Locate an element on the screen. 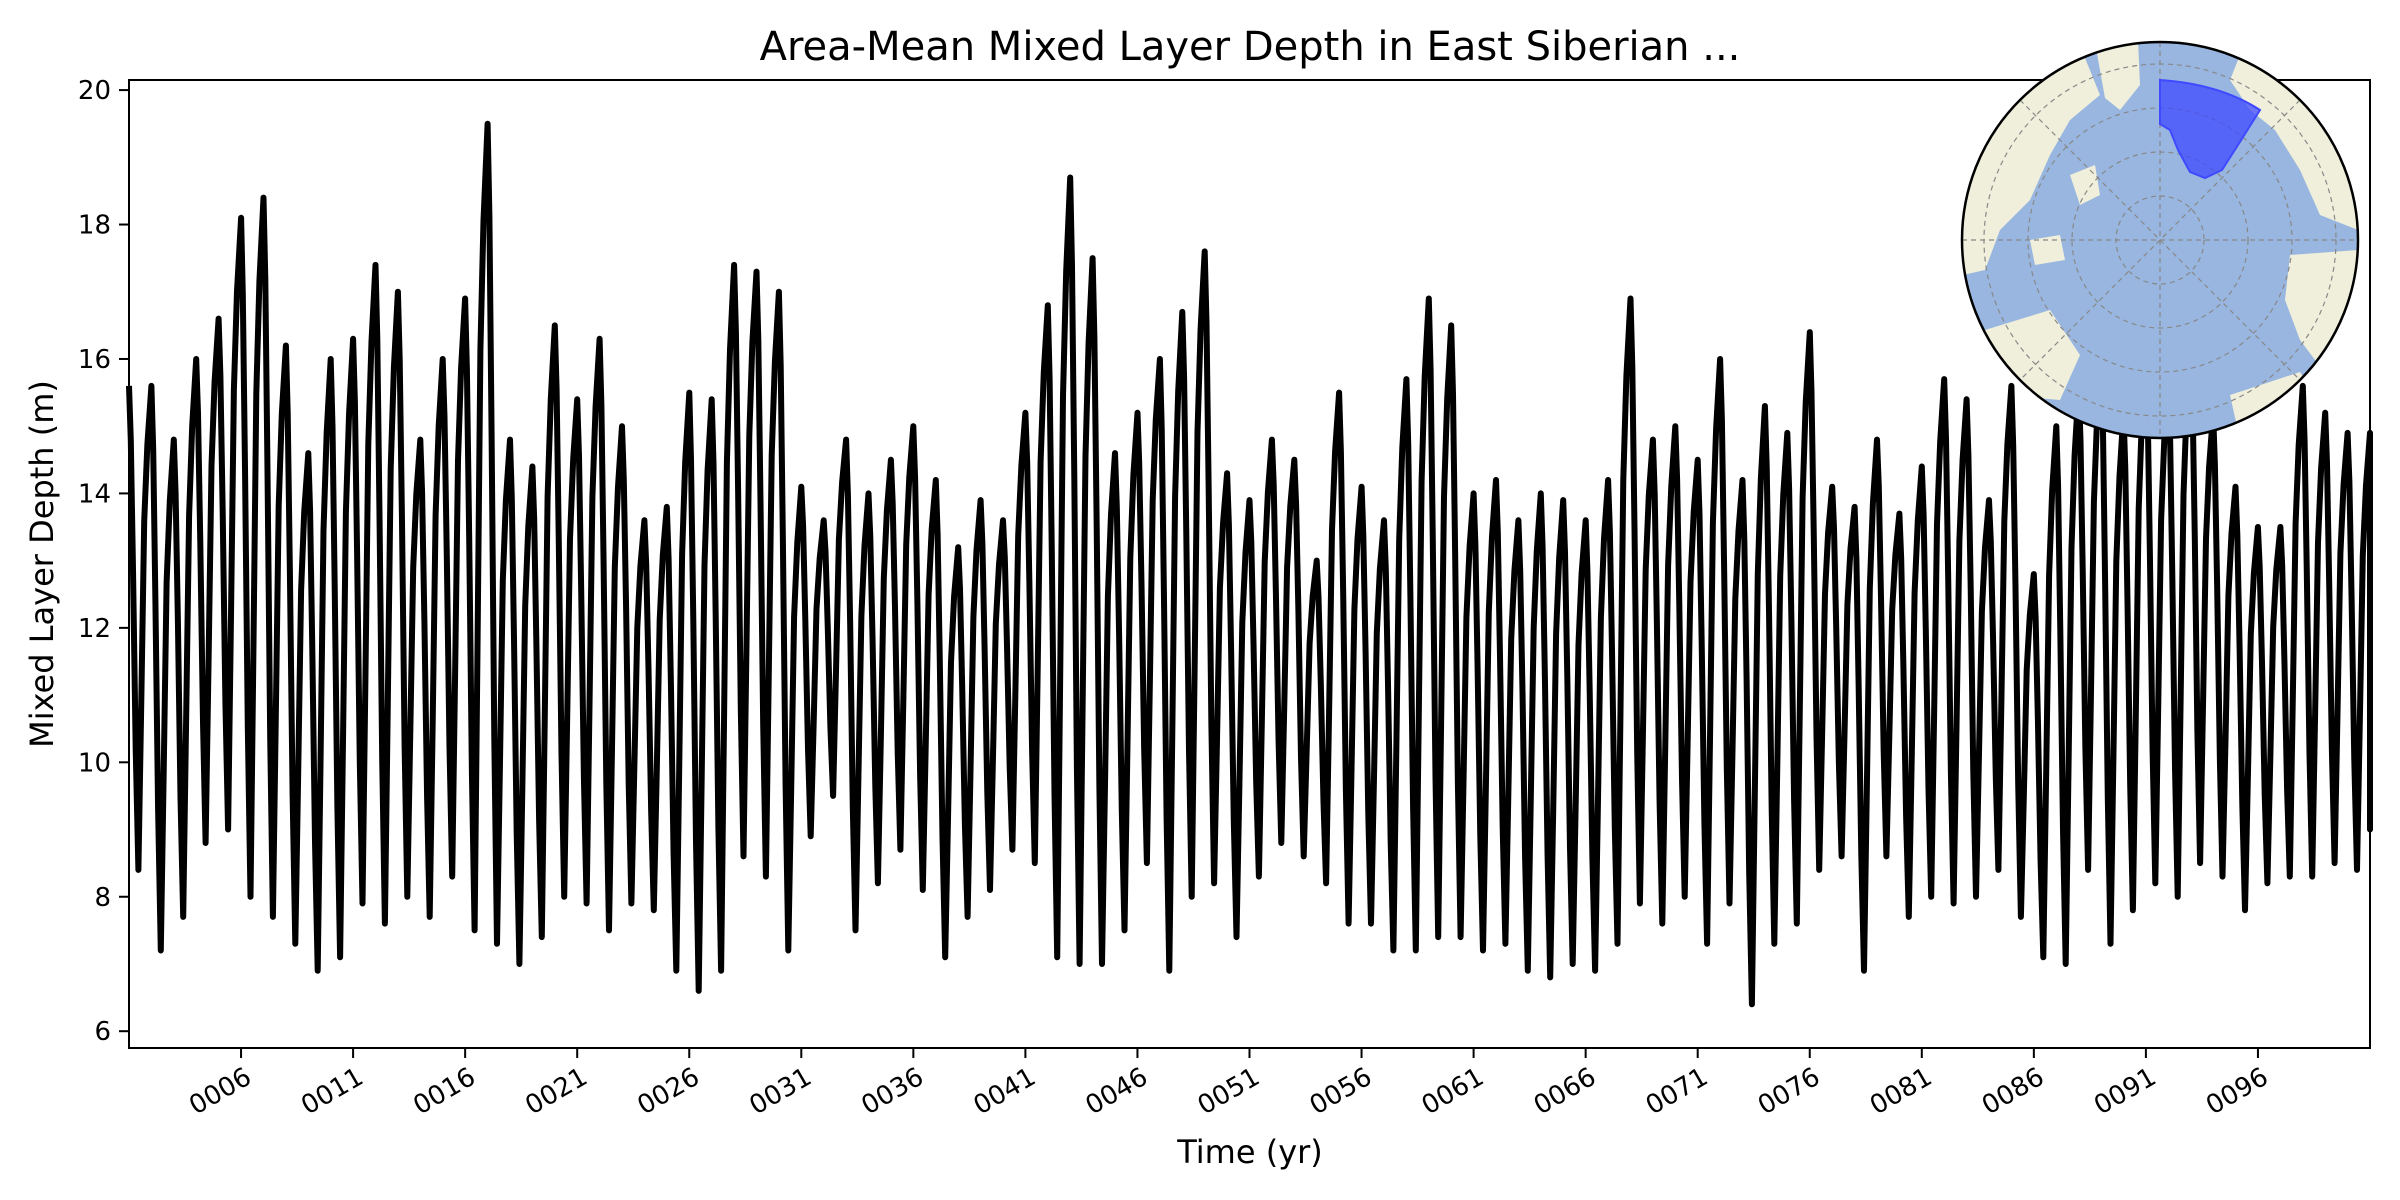  y-tick-label: 14 is located at coordinates (94, 494).